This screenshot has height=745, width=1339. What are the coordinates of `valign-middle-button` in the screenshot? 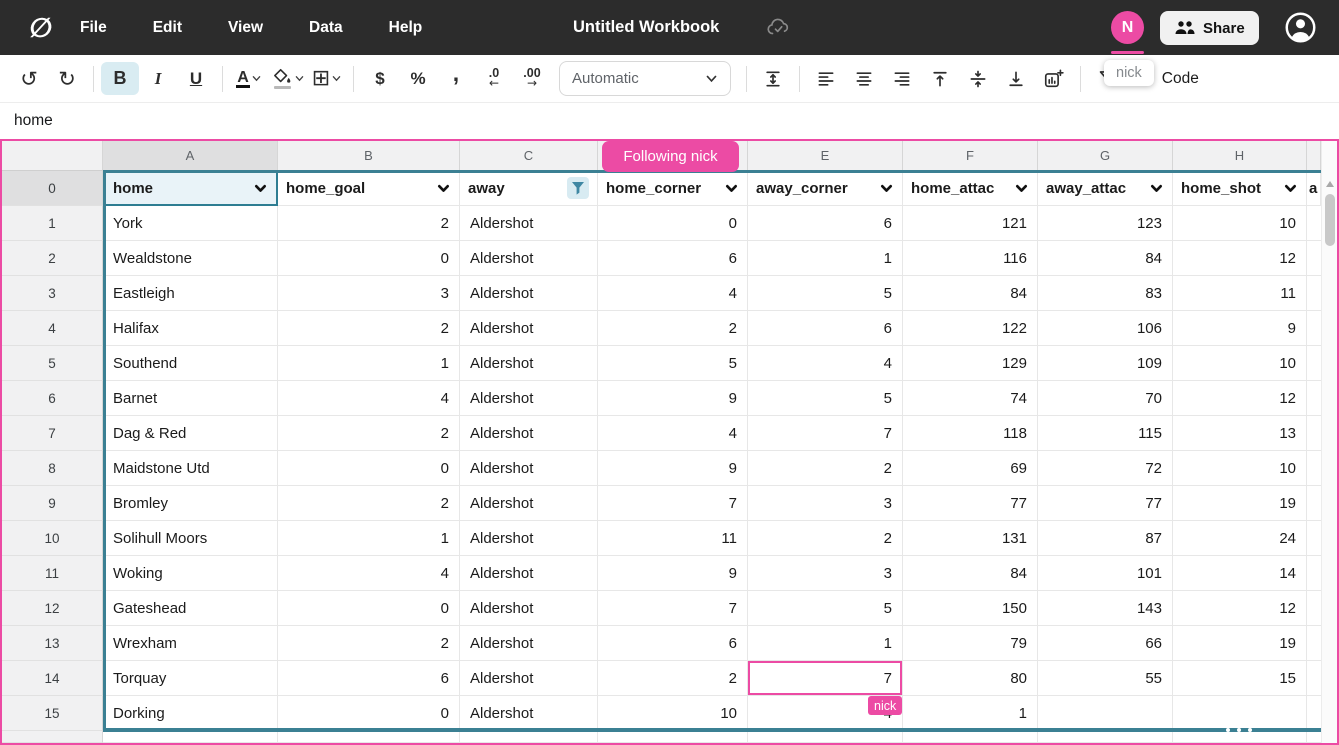 It's located at (978, 78).